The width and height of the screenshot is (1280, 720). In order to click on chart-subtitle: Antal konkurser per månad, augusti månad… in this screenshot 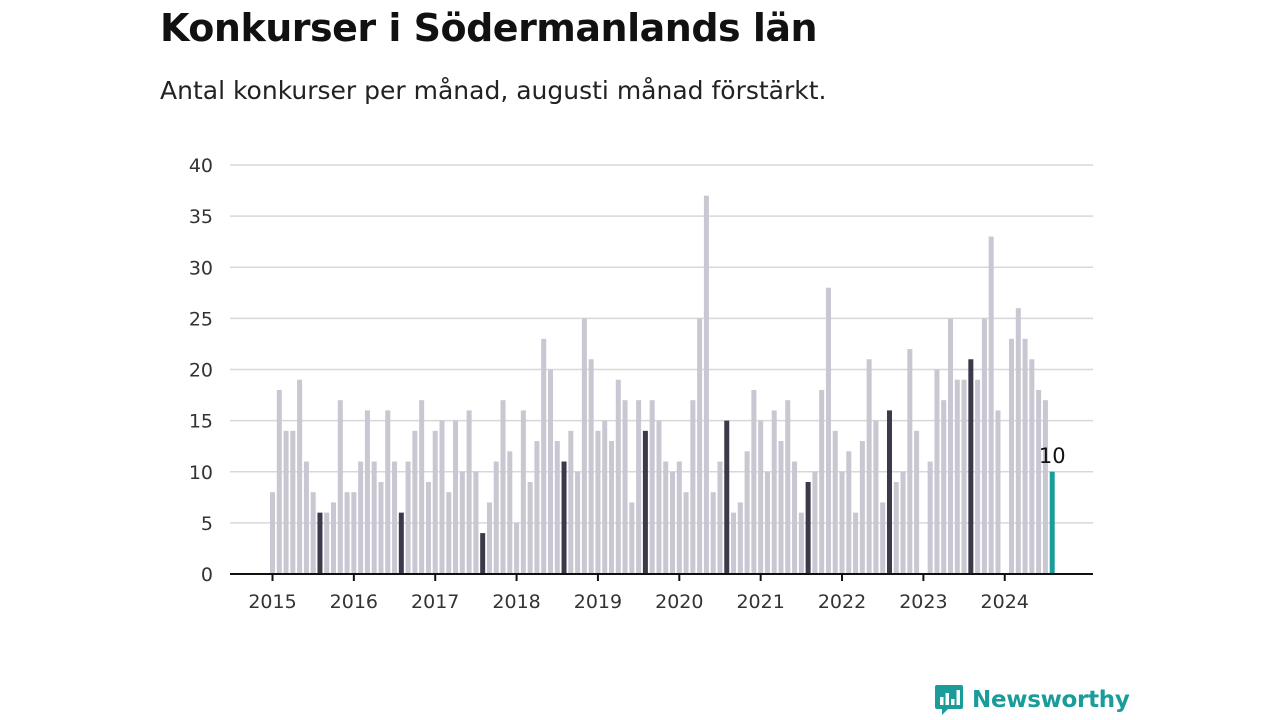, I will do `click(493, 90)`.